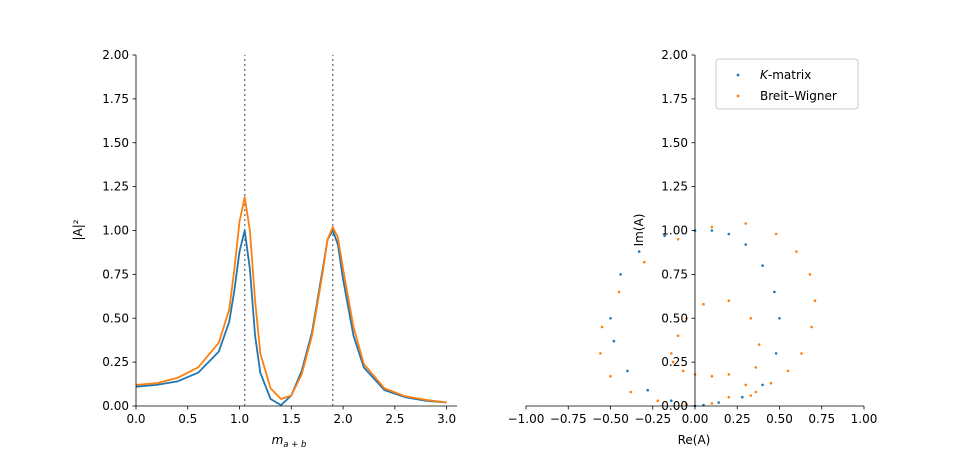  Describe the element at coordinates (394, 419) in the screenshot. I see `left-x-tick-label: 2.5` at that location.